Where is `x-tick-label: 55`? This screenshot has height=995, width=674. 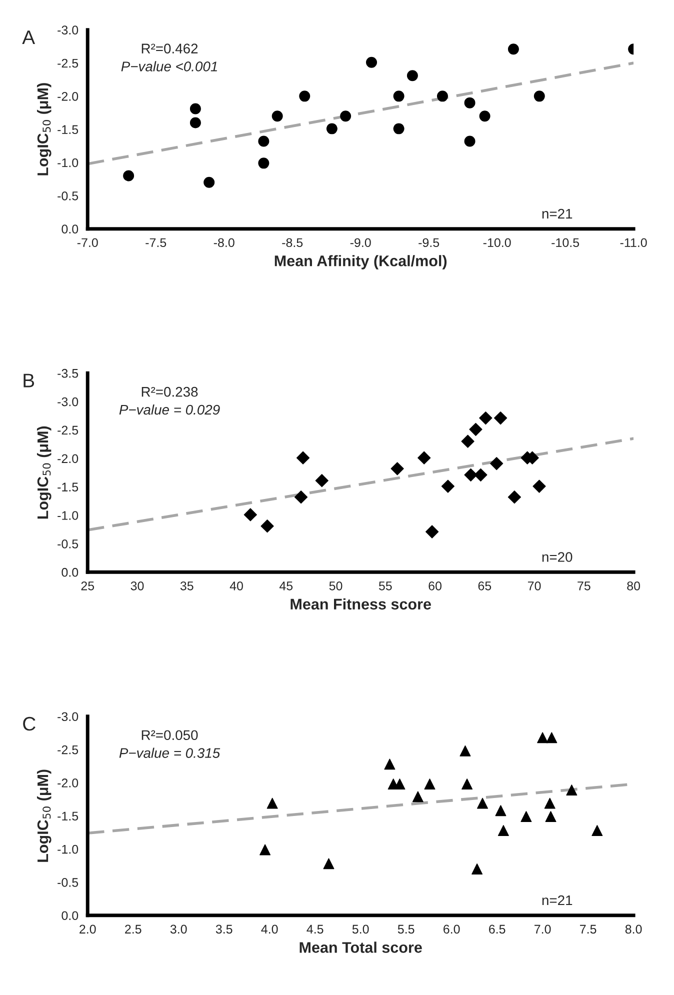 x-tick-label: 55 is located at coordinates (385, 586).